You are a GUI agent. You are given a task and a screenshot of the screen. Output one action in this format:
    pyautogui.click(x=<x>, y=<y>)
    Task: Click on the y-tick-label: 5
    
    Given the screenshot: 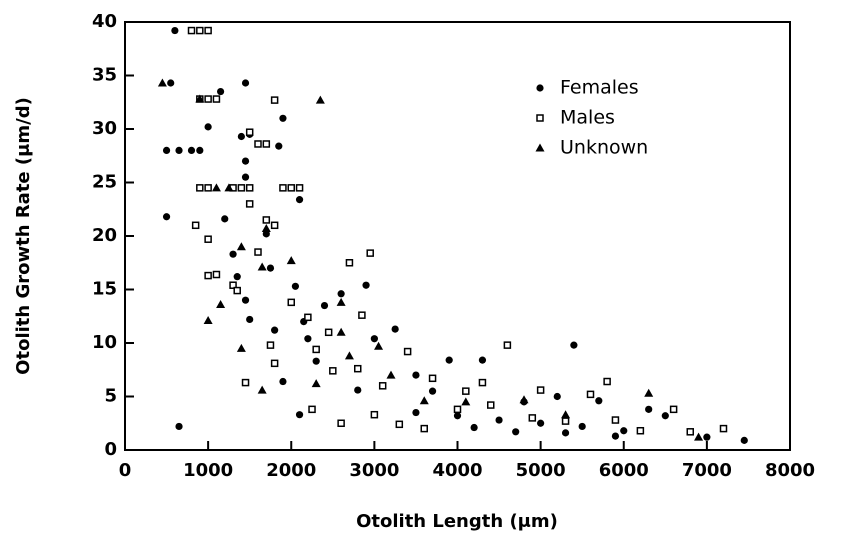 What is the action you would take?
    pyautogui.click(x=110, y=396)
    